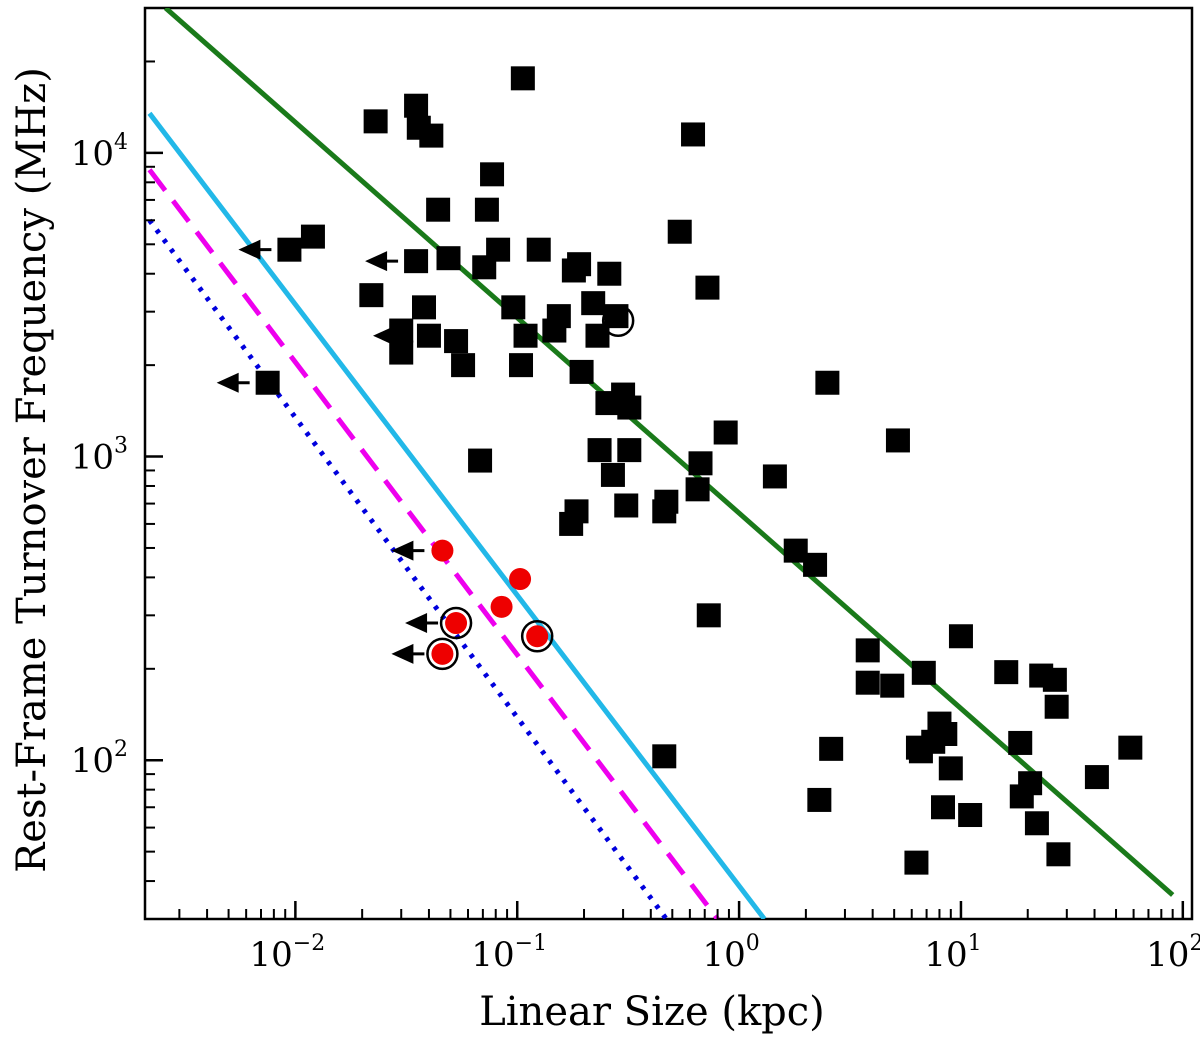  Describe the element at coordinates (952, 953) in the screenshot. I see `x-tick-label: 10¹` at that location.